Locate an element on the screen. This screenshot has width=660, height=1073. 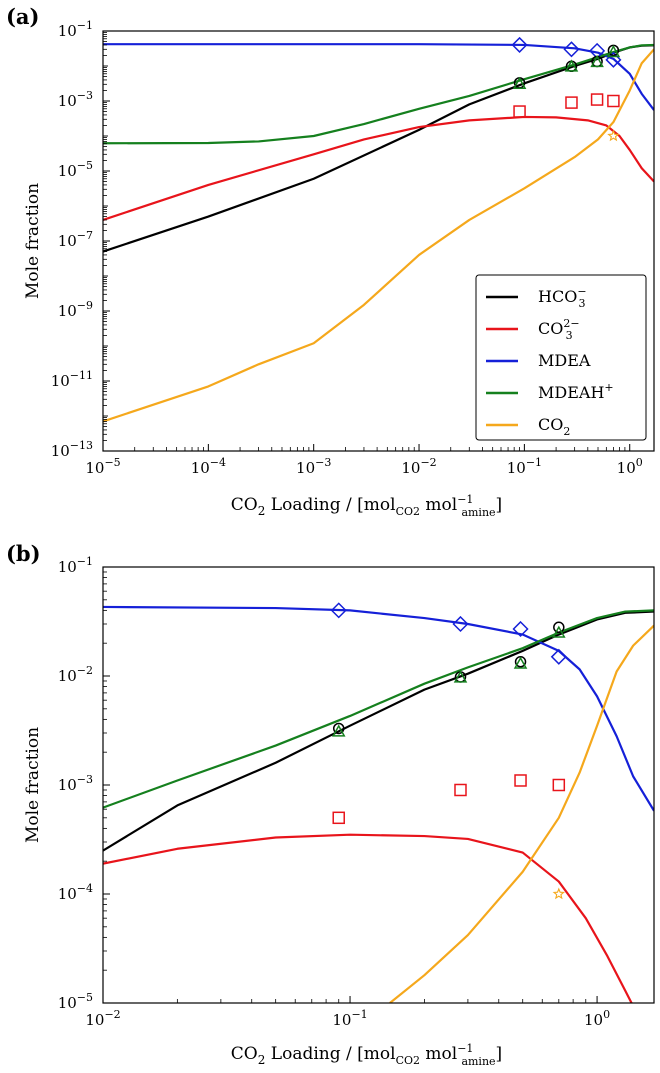
y-tick-label: 10⁻¹¹ is located at coordinates (72, 379).